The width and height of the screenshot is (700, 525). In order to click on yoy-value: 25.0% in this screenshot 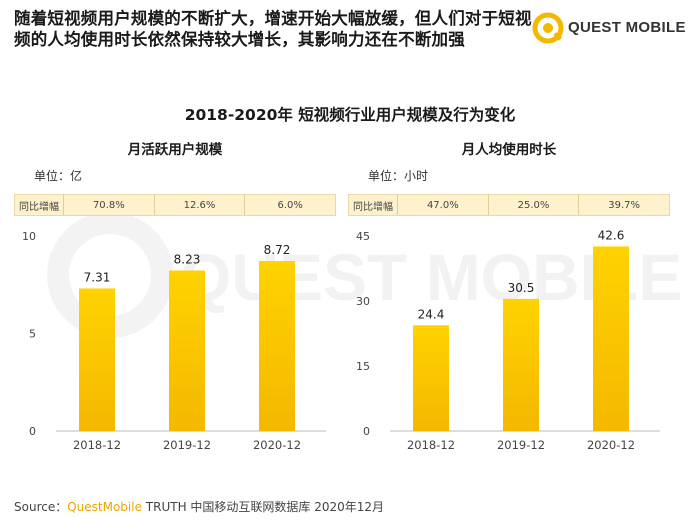, I will do `click(533, 205)`.